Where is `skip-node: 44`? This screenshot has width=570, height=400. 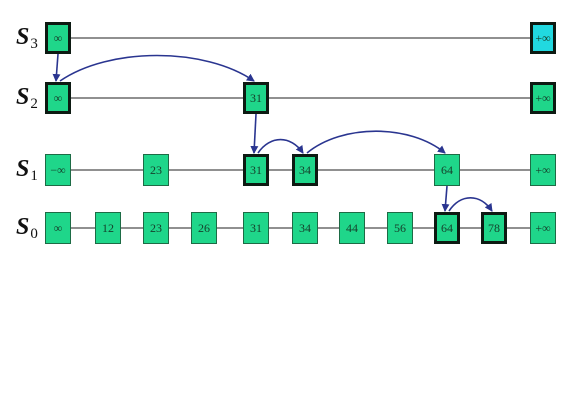 skip-node: 44 is located at coordinates (352, 228).